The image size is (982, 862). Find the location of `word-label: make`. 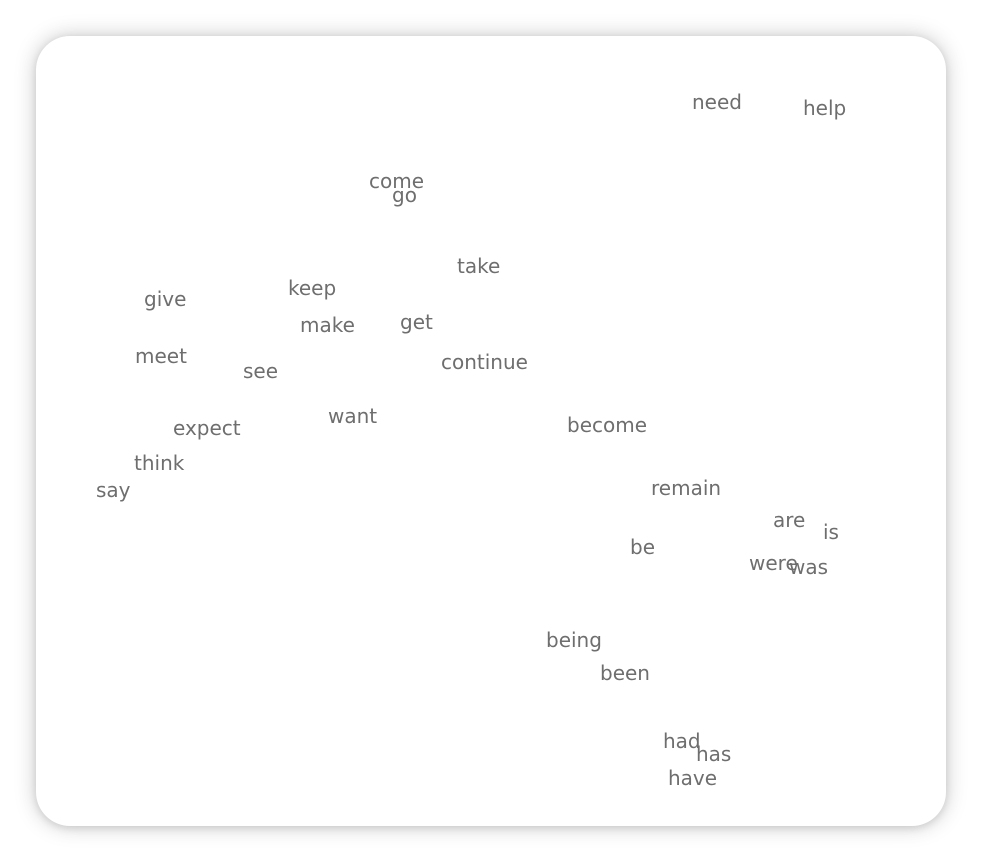

word-label: make is located at coordinates (327, 325).